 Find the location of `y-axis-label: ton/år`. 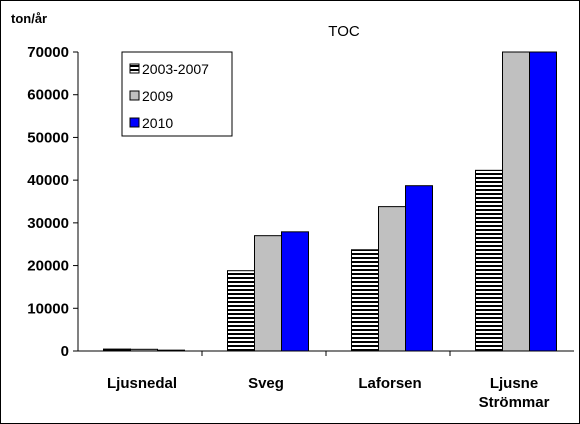

y-axis-label: ton/år is located at coordinates (29, 18).